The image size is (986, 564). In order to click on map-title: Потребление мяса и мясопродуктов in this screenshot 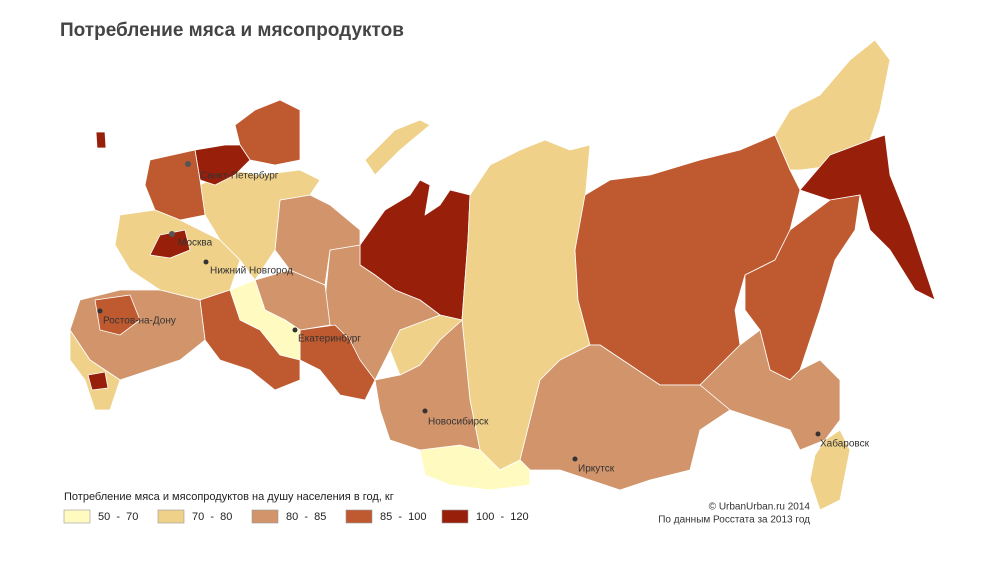, I will do `click(232, 30)`.